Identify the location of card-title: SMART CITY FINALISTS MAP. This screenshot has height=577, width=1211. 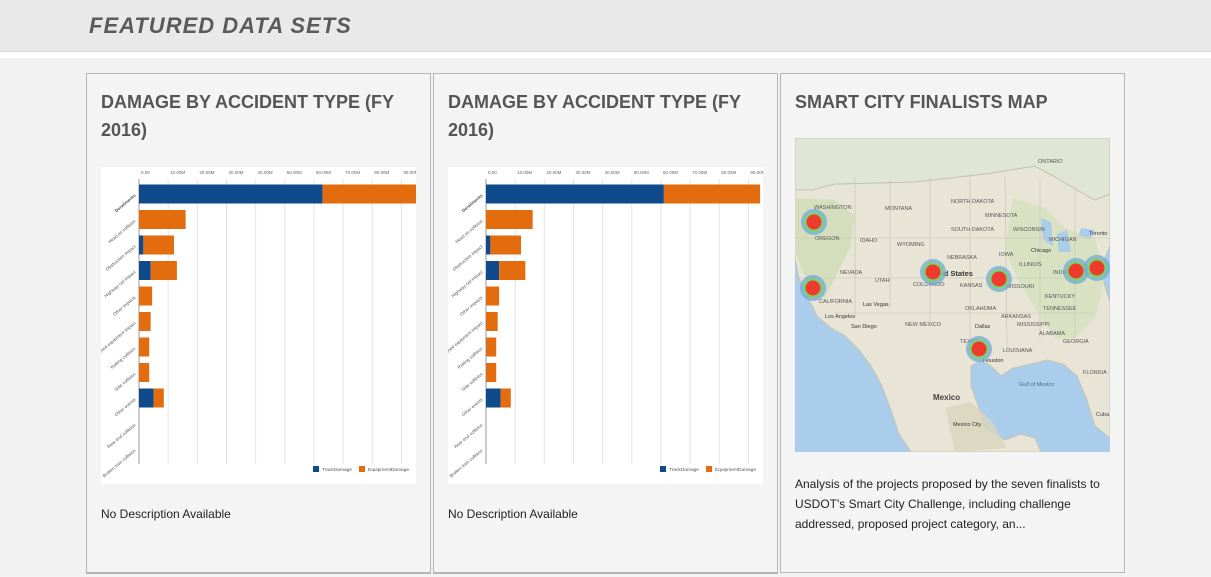
(921, 102).